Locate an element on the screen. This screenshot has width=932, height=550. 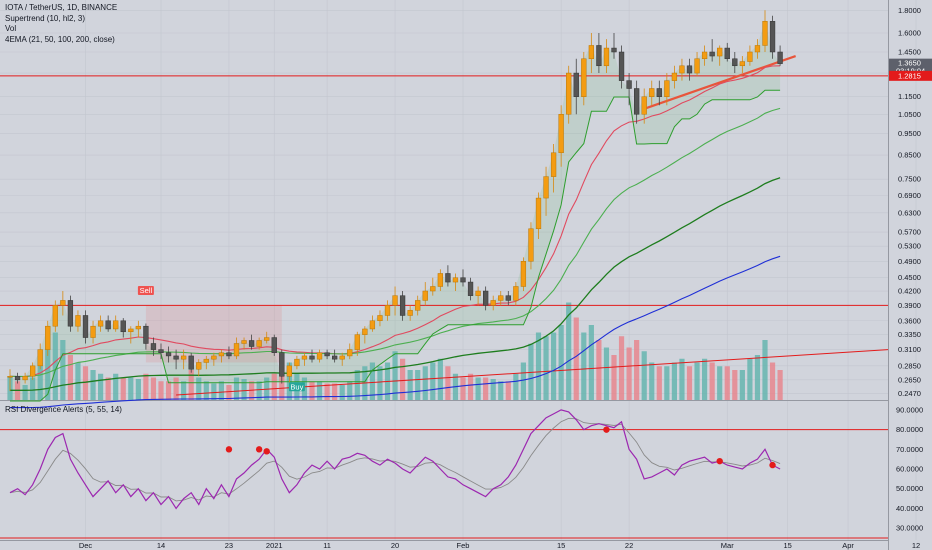
price-tick-label: 0.2650 is located at coordinates (909, 379).